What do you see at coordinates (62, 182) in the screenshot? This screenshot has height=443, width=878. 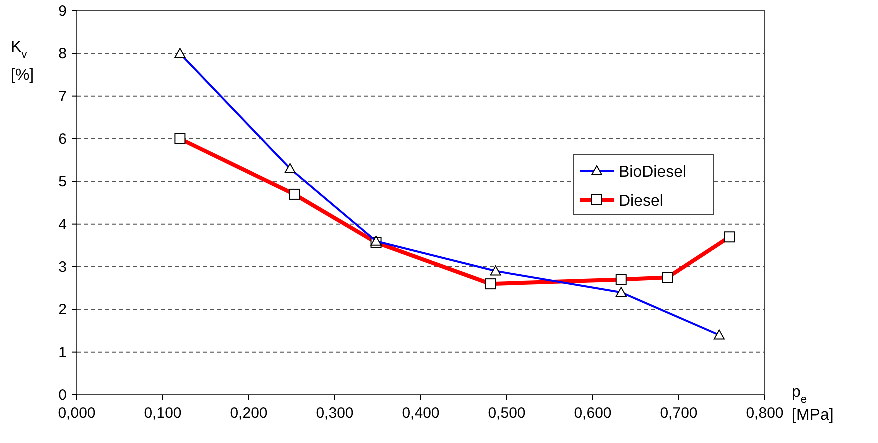 I see `y-tick-label: 5` at bounding box center [62, 182].